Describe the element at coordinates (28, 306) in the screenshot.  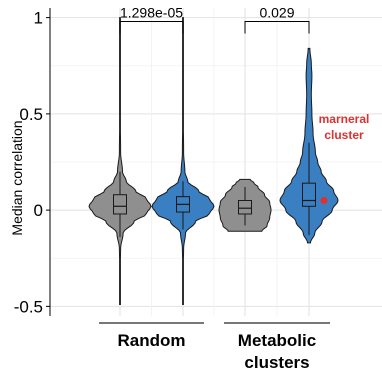
I see `y-tick-label: -0.5` at that location.